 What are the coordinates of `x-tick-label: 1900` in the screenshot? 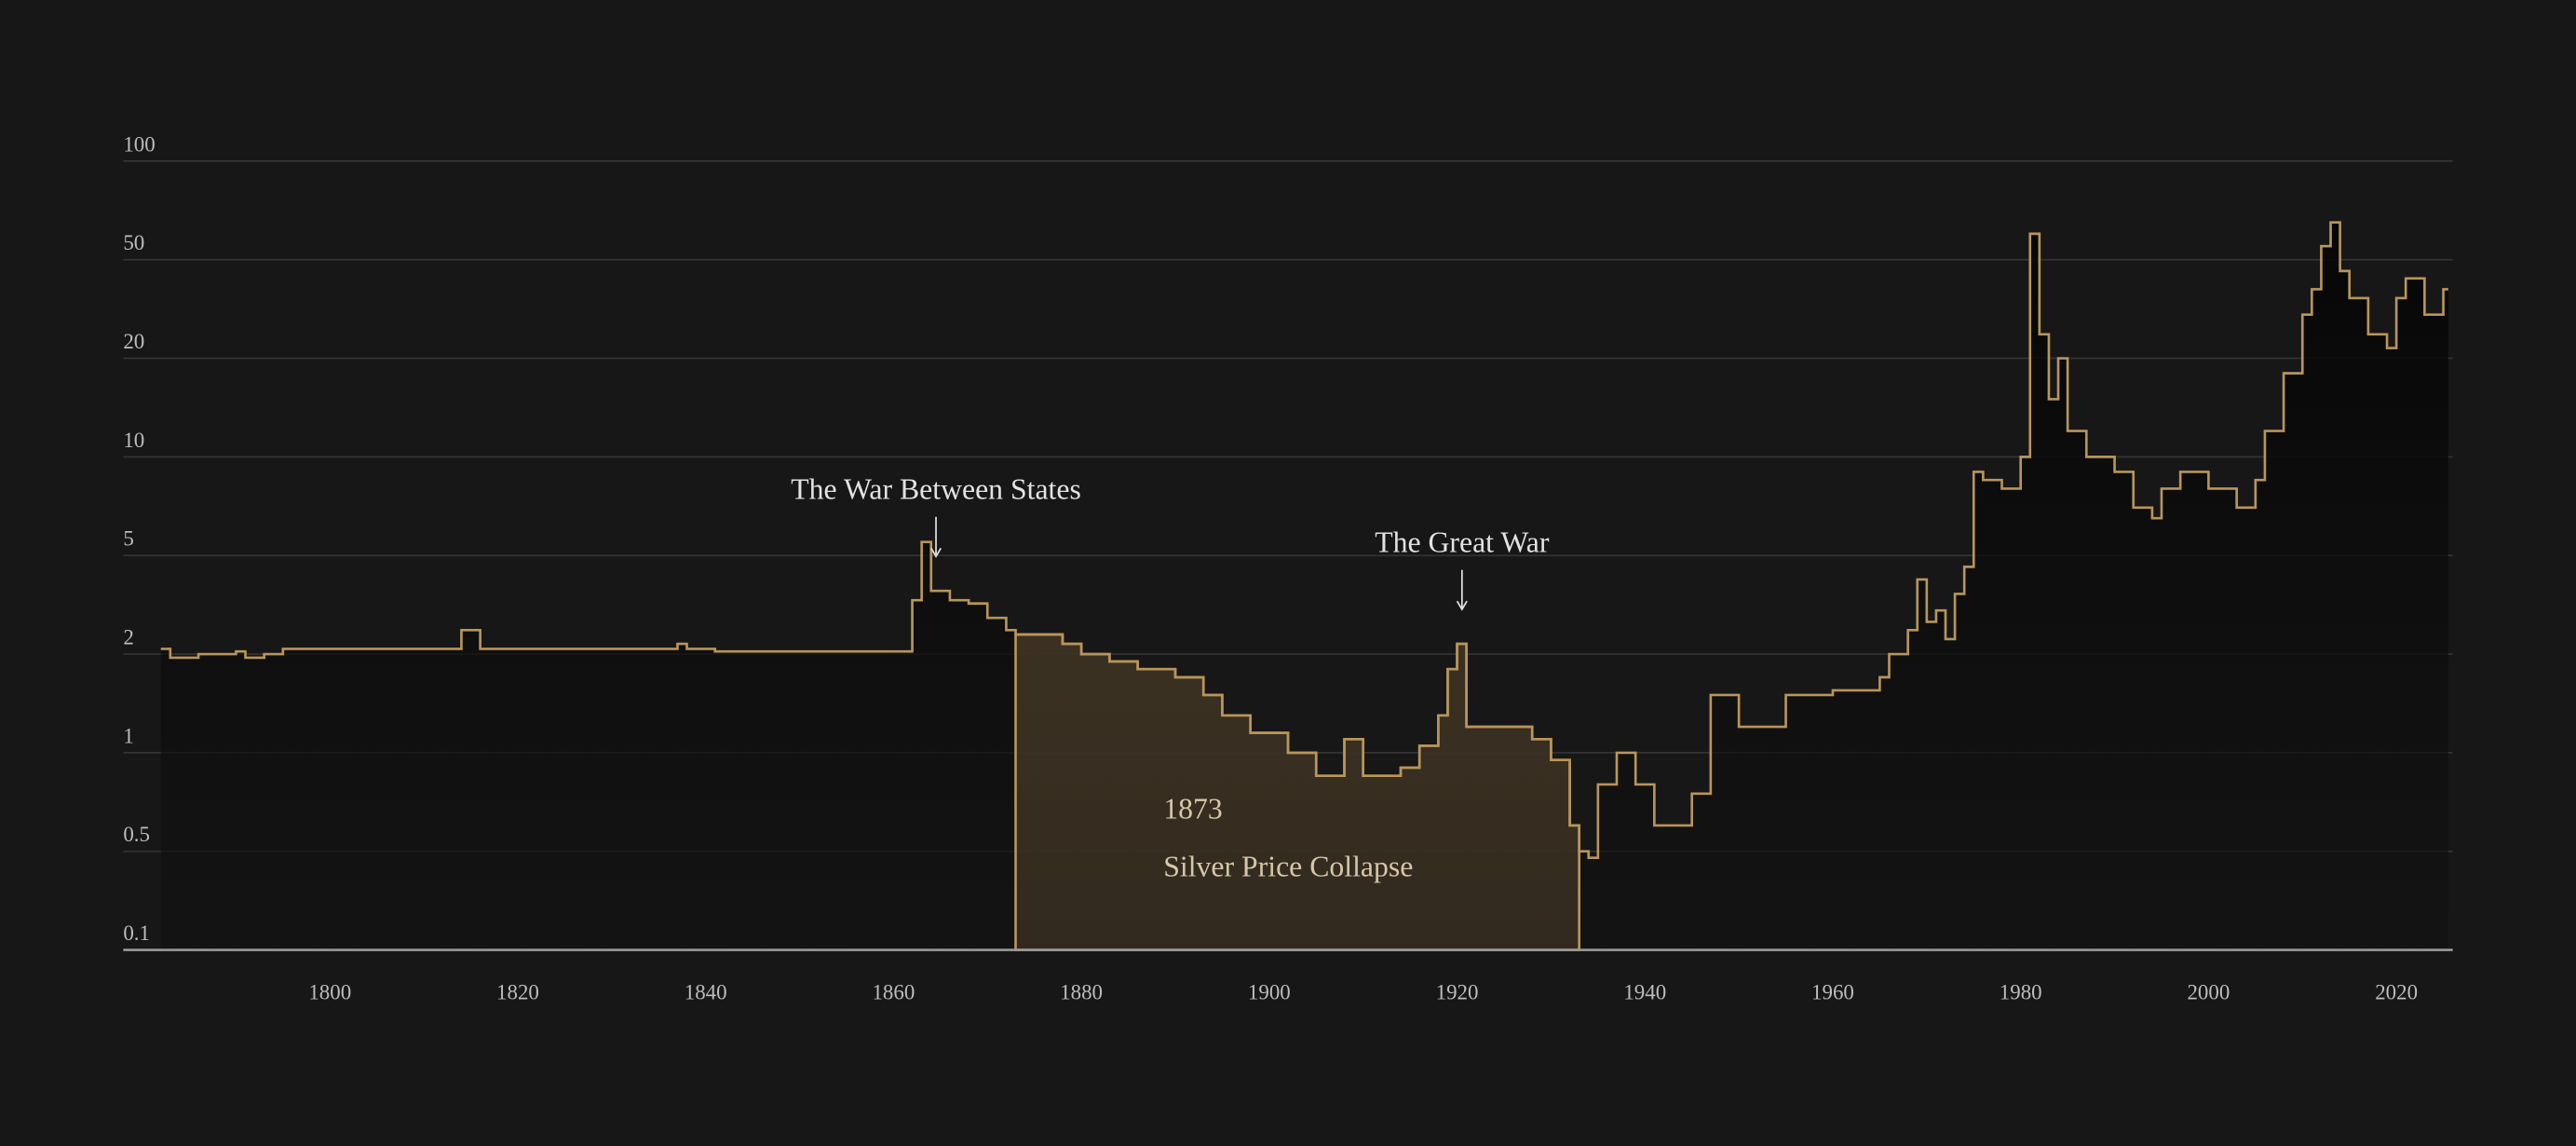 It's located at (1269, 991).